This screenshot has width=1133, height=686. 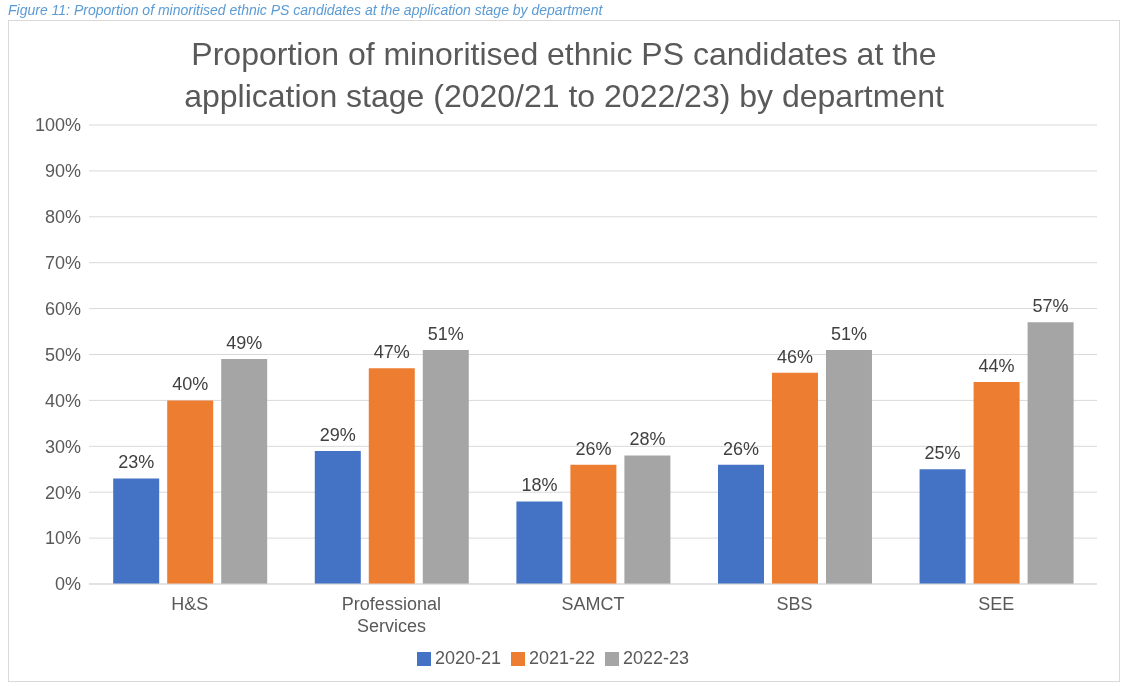 I want to click on data-label: 18%, so click(x=539, y=485).